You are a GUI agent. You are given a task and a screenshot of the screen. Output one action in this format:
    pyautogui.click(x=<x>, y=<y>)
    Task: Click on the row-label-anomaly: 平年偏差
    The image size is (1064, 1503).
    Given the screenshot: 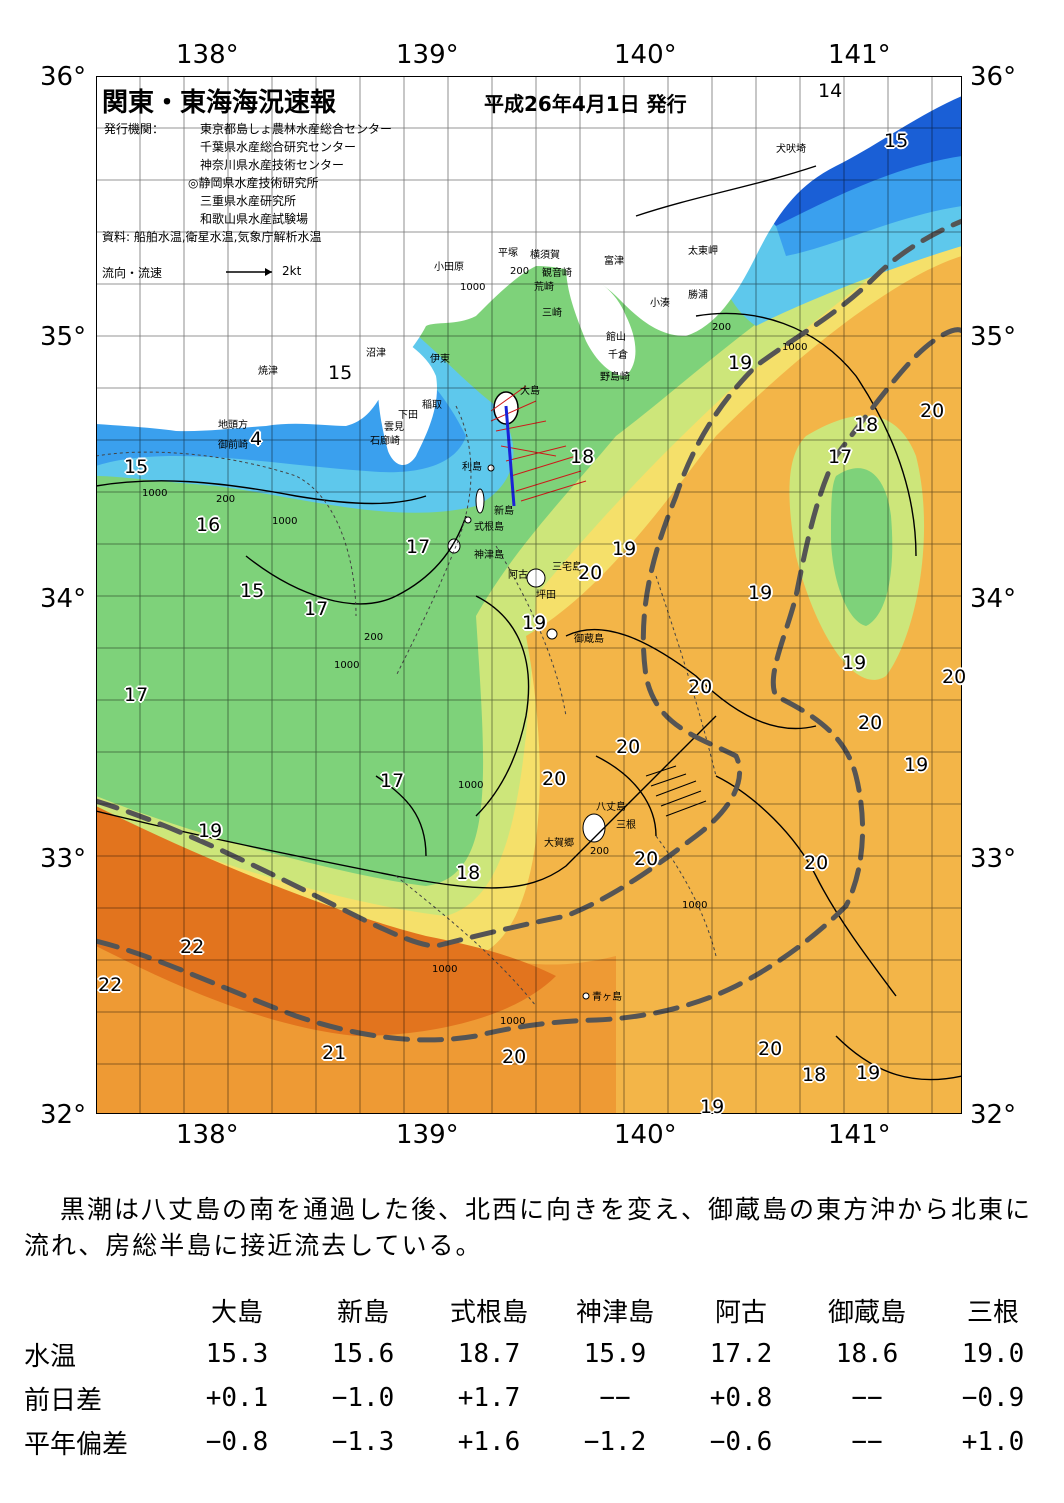 What is the action you would take?
    pyautogui.click(x=76, y=1444)
    